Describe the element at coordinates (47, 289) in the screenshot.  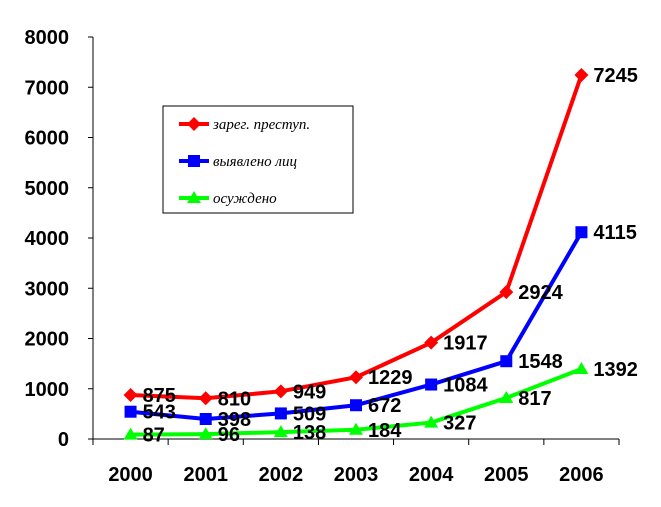
I see `y-tick-label: 3000` at that location.